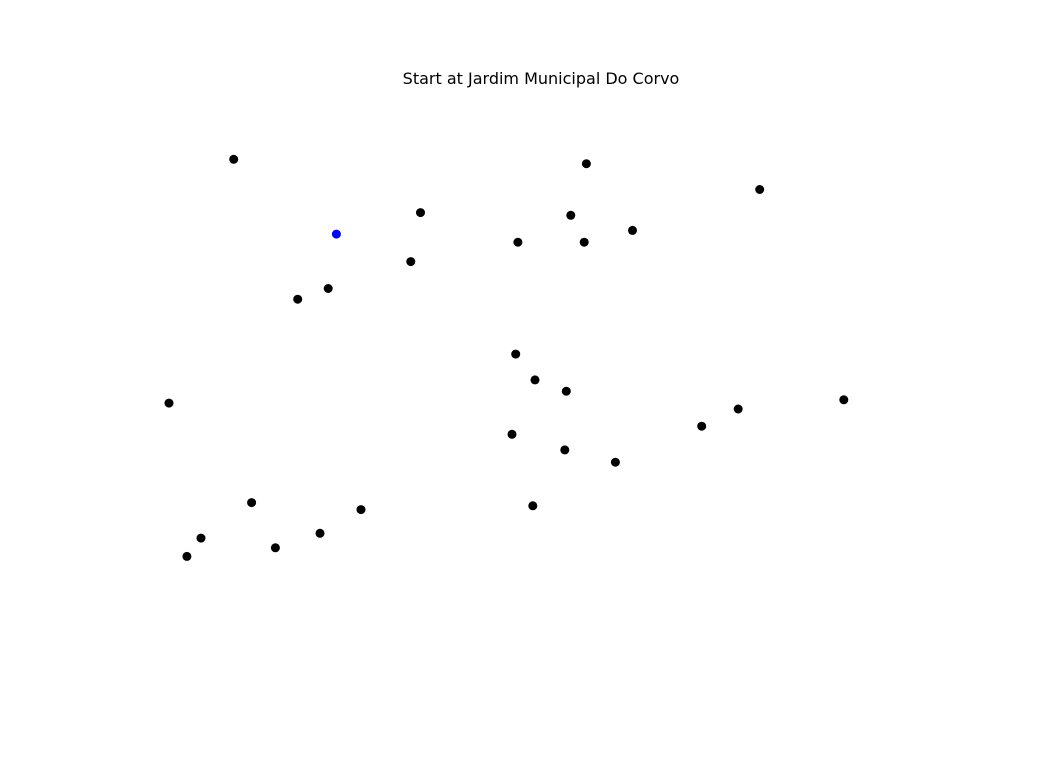  What do you see at coordinates (336, 234) in the screenshot?
I see `start-point` at bounding box center [336, 234].